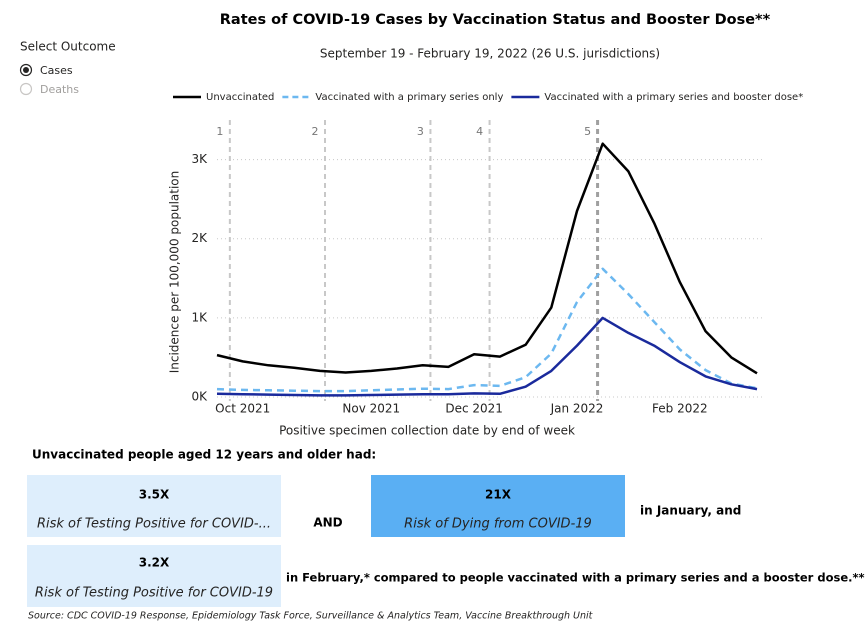 Image resolution: width=865 pixels, height=633 pixels. I want to click on y-tick-label: 0K, so click(199, 397).